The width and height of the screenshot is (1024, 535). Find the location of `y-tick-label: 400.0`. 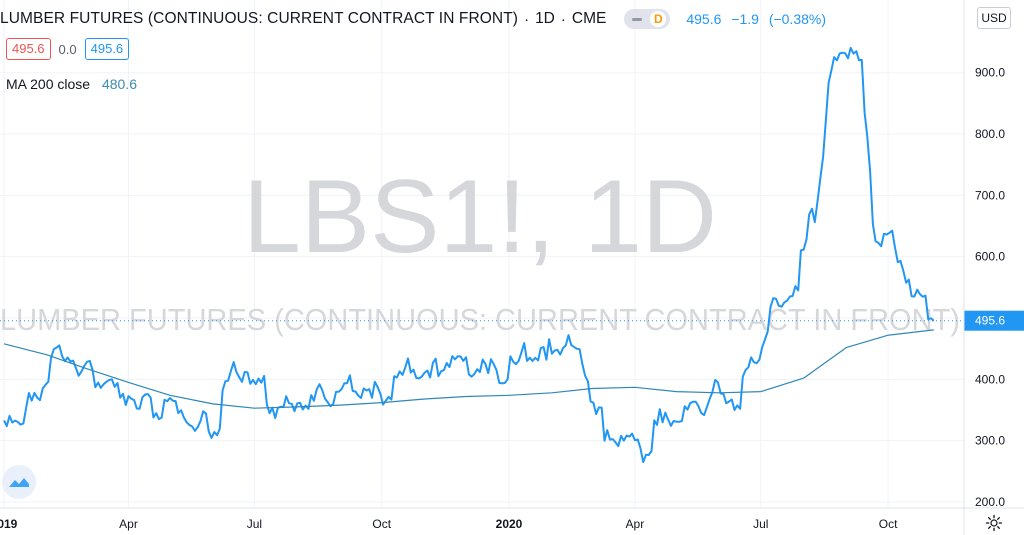

y-tick-label: 400.0 is located at coordinates (990, 379).